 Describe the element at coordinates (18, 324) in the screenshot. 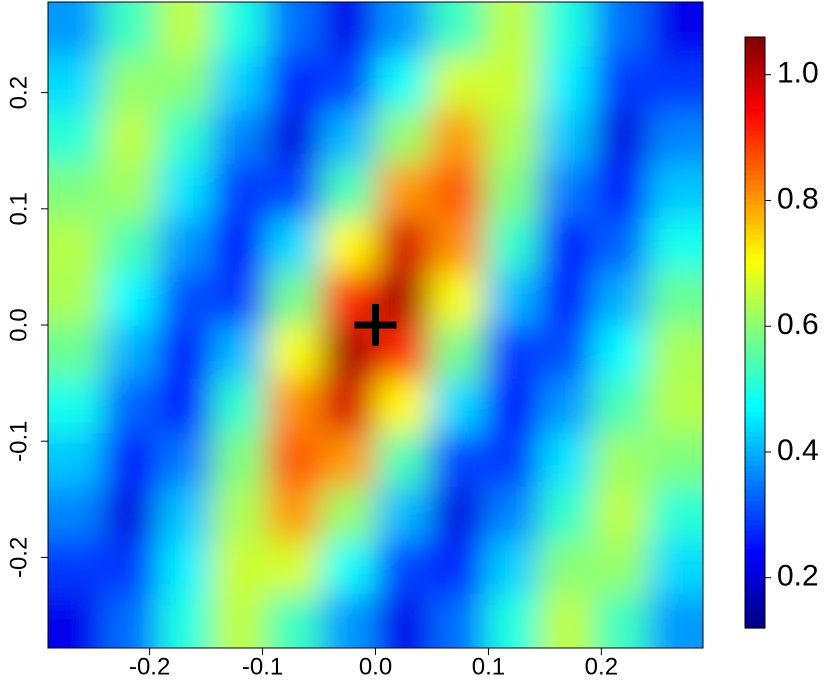

I see `y-tick-label: 0.0` at that location.